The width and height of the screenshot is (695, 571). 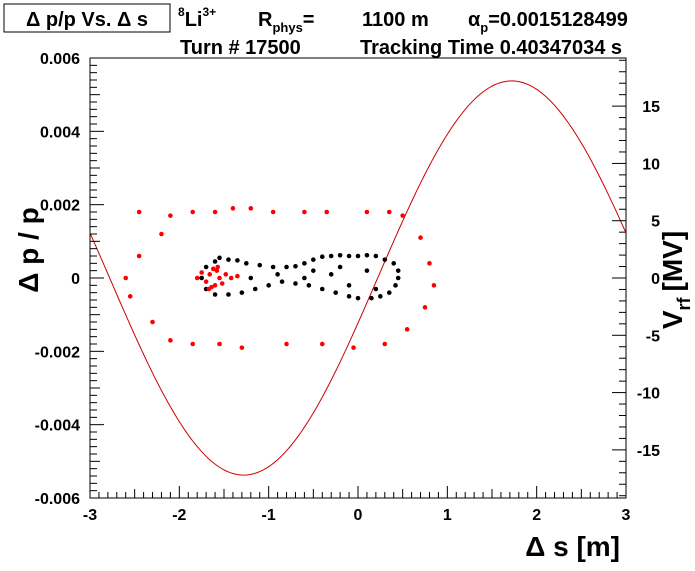 I want to click on y2-axis-symbol: V, so click(x=672, y=319).